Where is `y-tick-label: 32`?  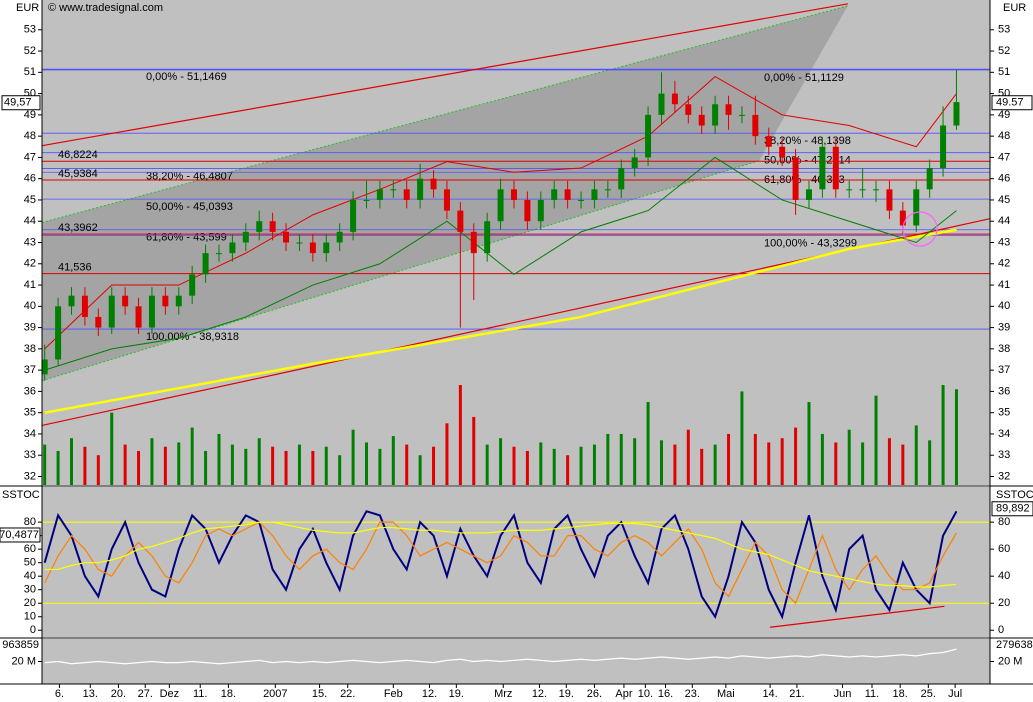
y-tick-label: 32 is located at coordinates (30, 476).